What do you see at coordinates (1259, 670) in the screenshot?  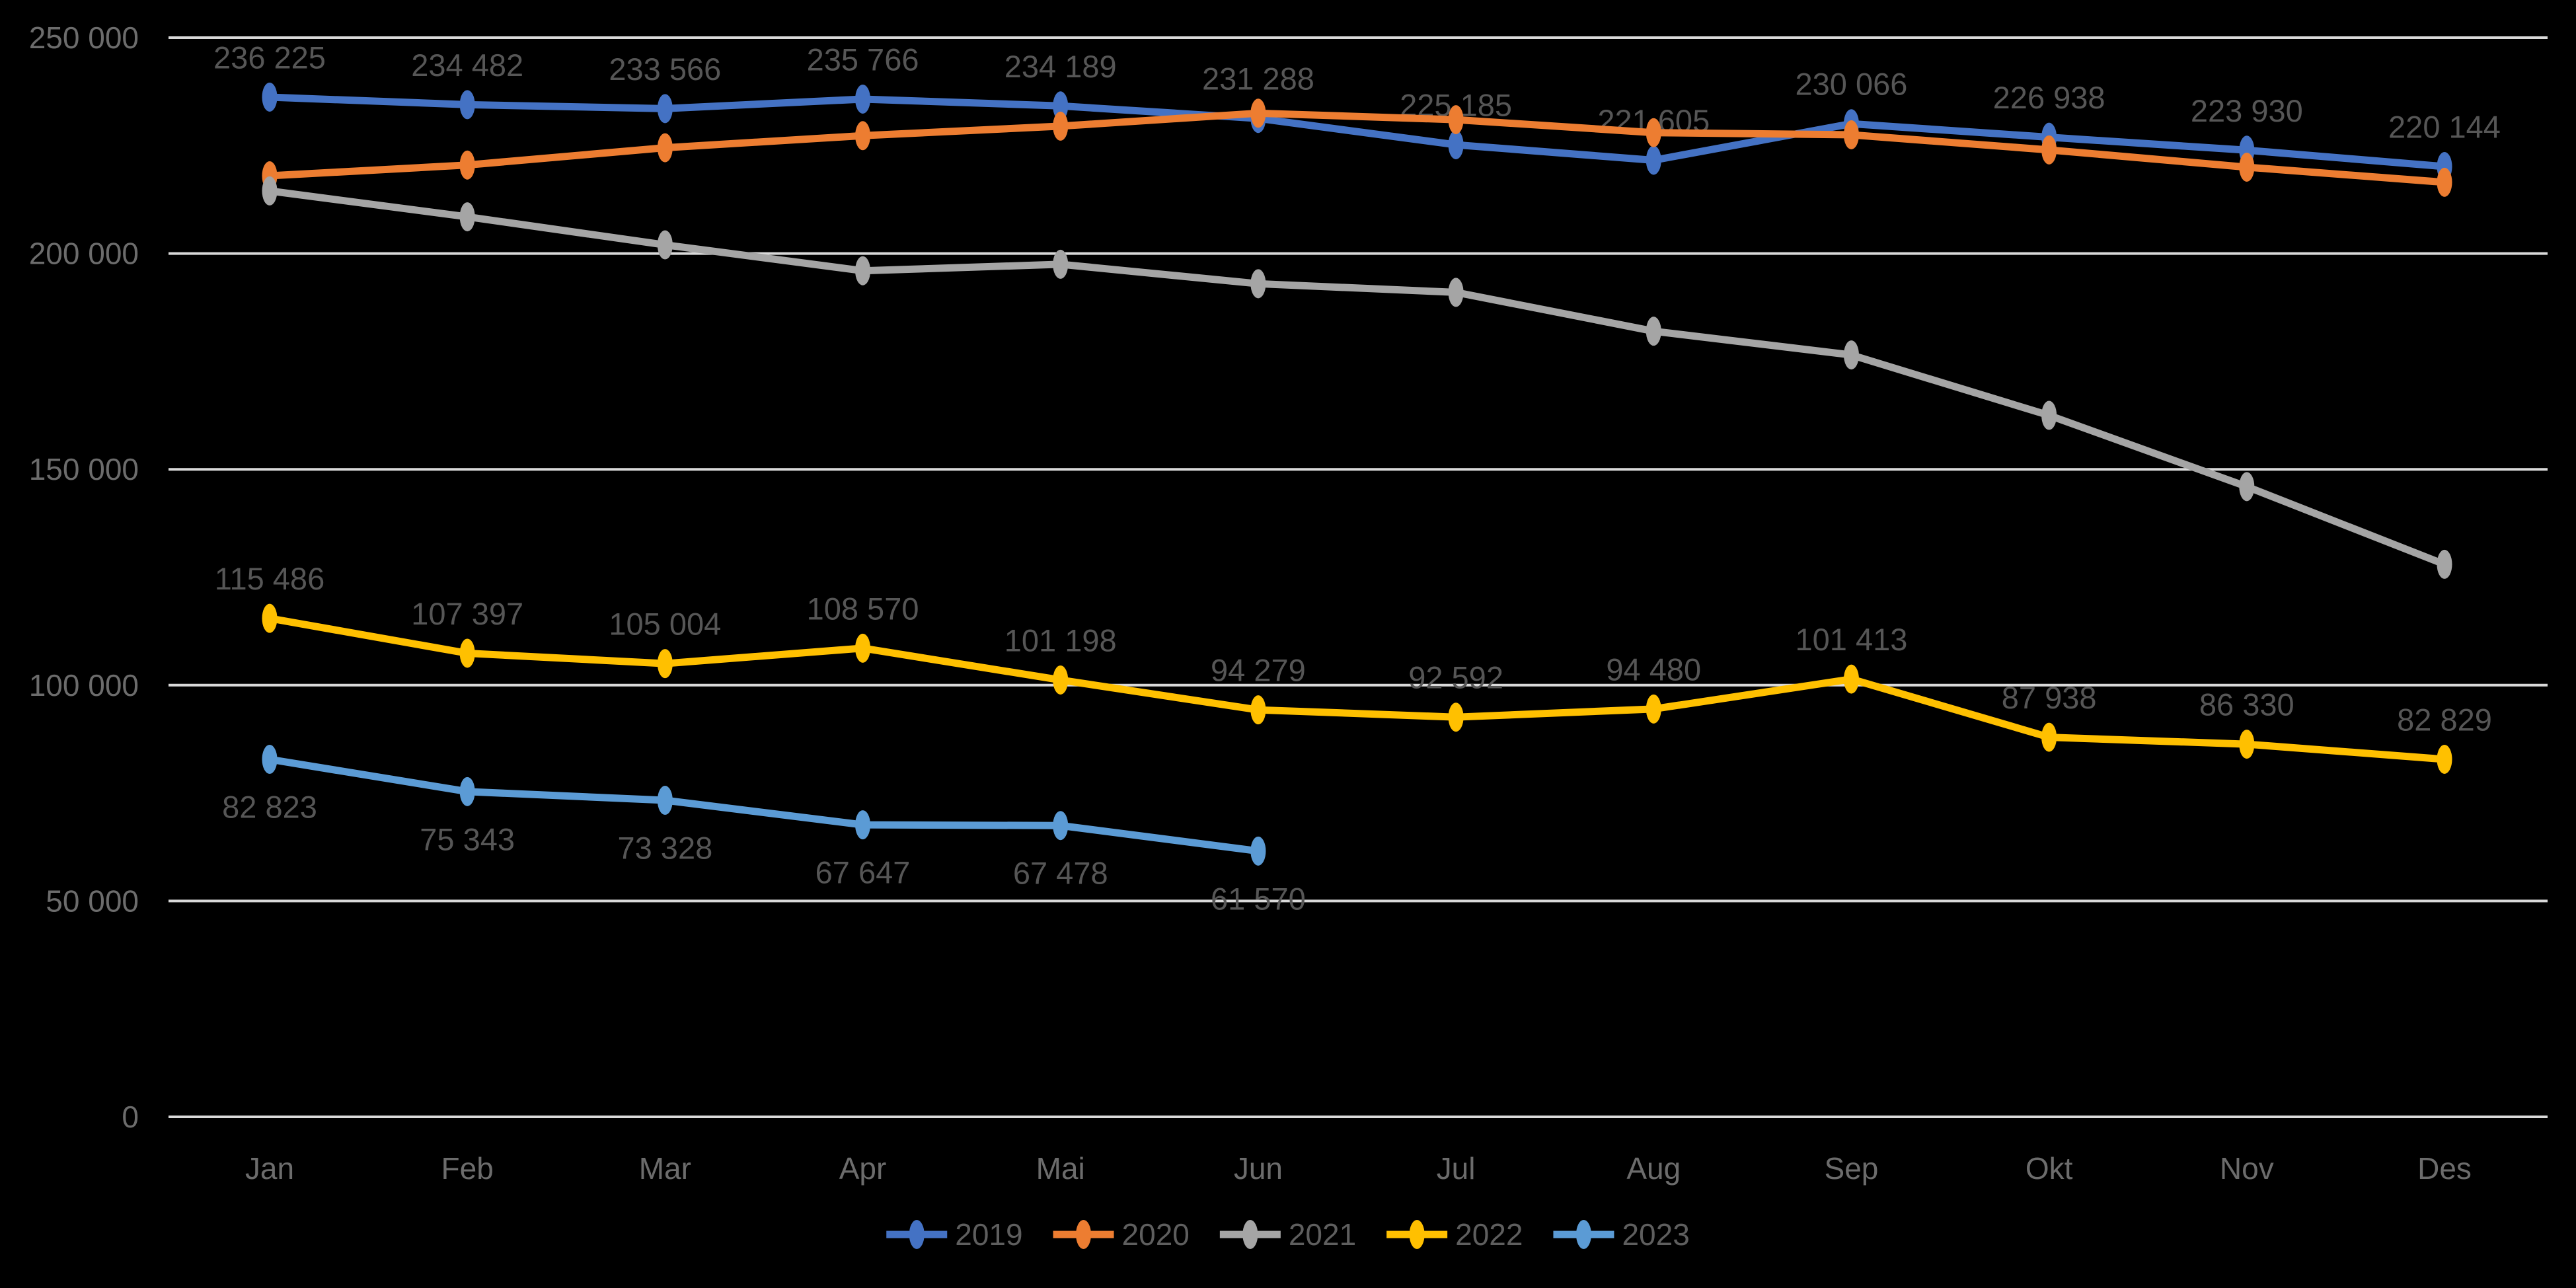 I see `data-label-2022: 94 279` at bounding box center [1259, 670].